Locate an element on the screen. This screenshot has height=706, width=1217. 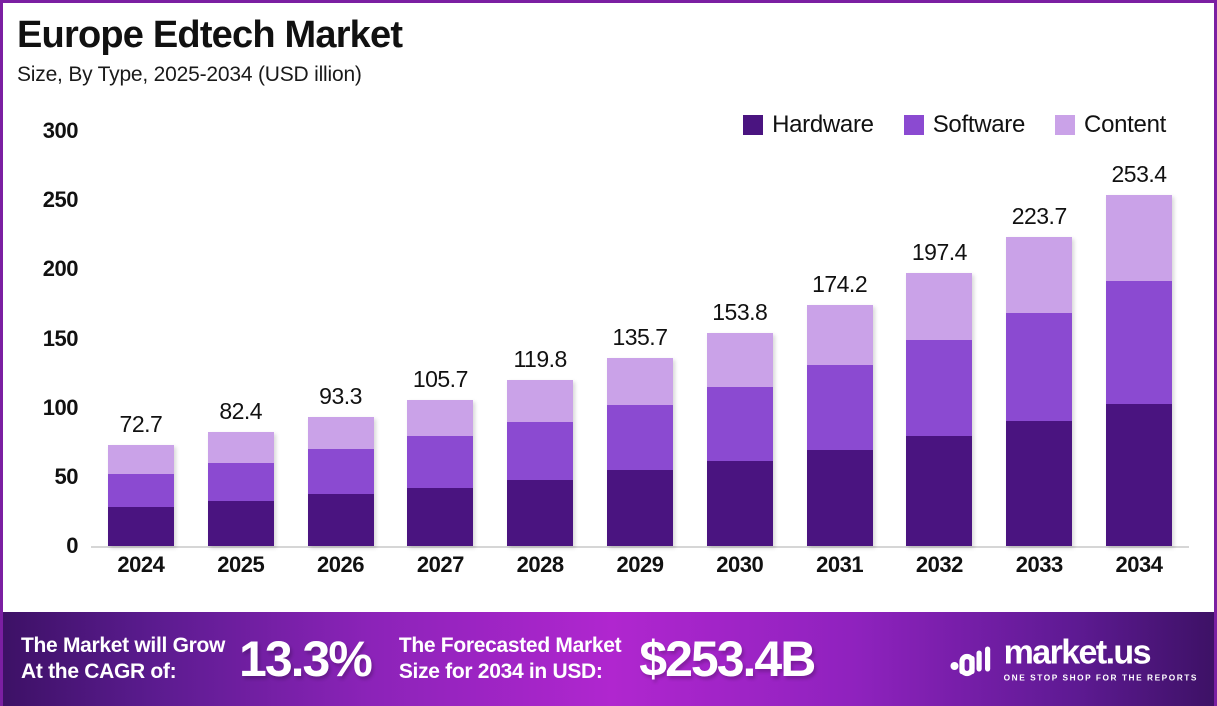
y-axis-tick-0: 0 is located at coordinates (72, 545).